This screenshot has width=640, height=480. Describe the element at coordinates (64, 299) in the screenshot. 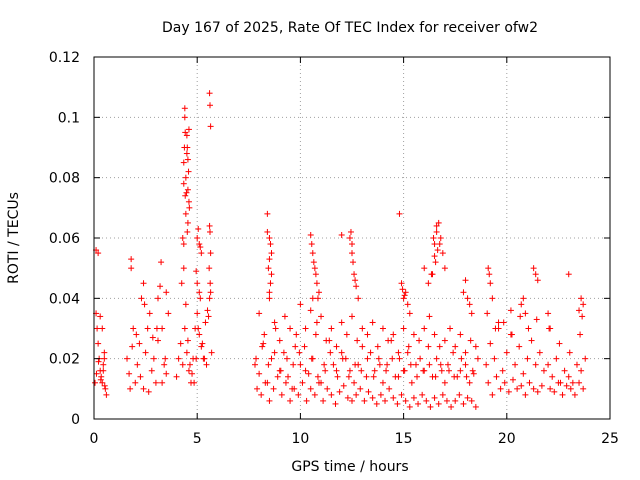

I see `y-tick-label: 0.04` at that location.